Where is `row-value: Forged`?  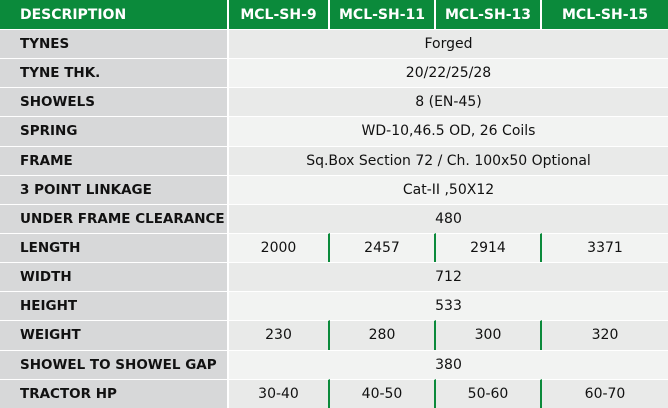 row-value: Forged is located at coordinates (448, 44).